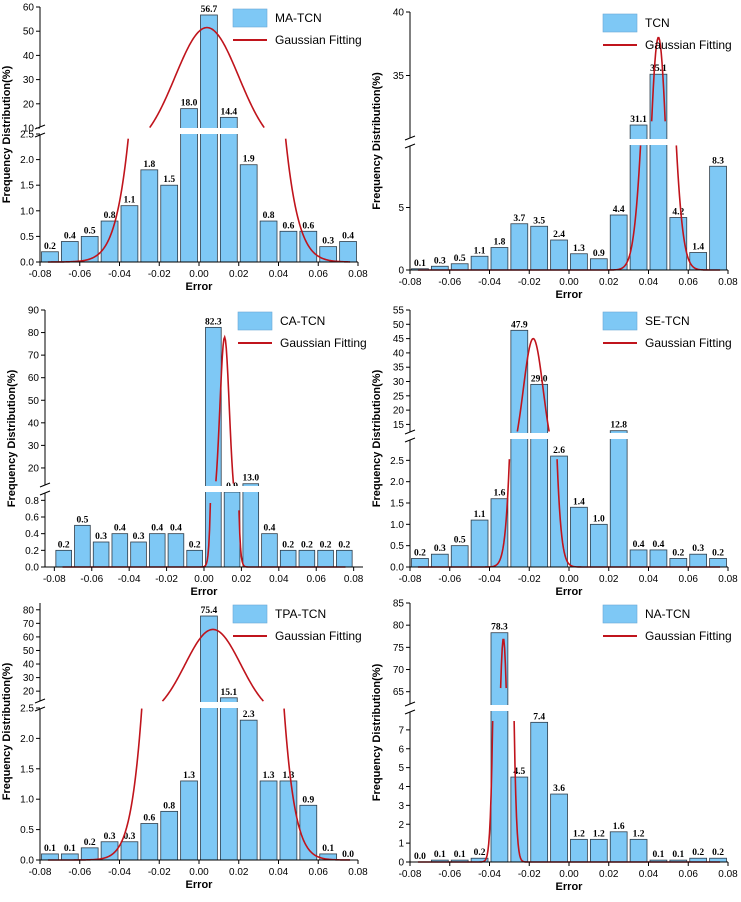 This screenshot has width=741, height=902. I want to click on y-tick-label: 2.5, so click(27, 709).